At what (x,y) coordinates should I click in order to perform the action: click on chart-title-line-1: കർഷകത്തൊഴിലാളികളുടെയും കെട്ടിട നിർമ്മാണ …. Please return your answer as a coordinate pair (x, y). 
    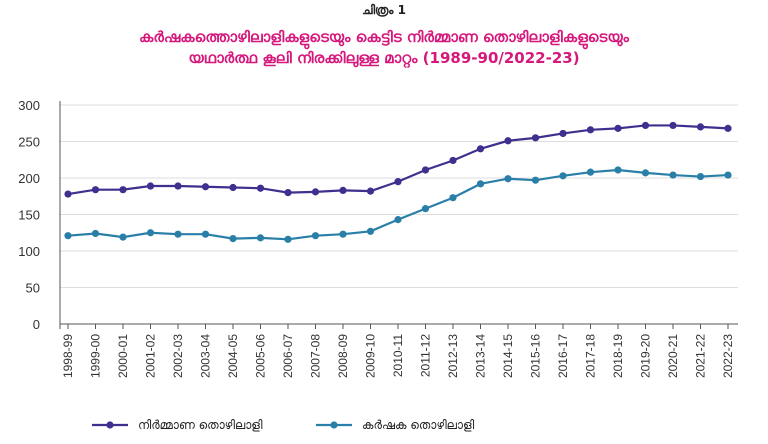
    Looking at the image, I should click on (384, 37).